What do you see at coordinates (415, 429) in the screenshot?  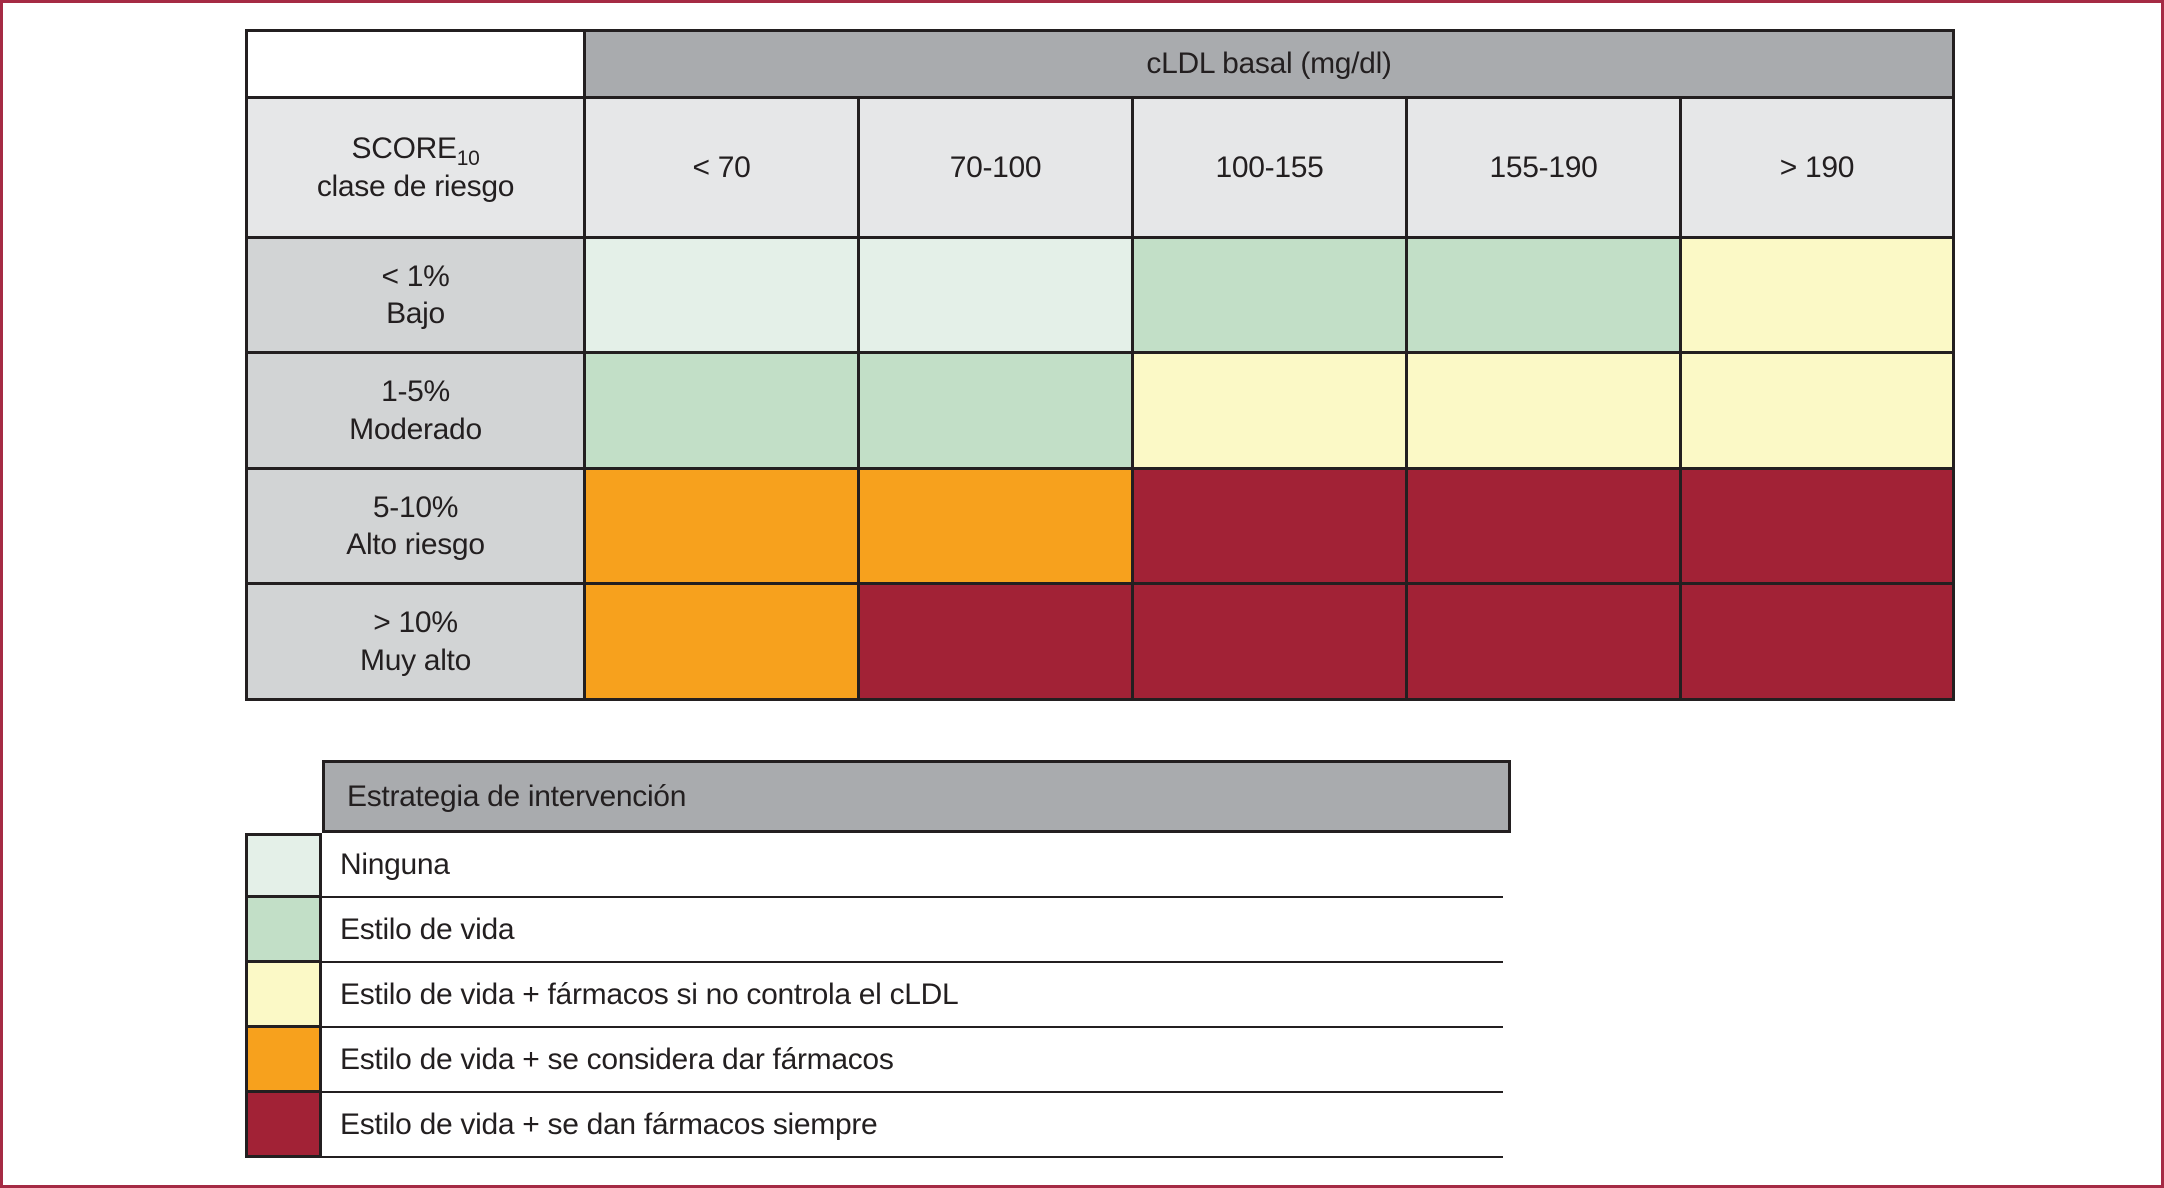 I see `risk-class: Moderado` at bounding box center [415, 429].